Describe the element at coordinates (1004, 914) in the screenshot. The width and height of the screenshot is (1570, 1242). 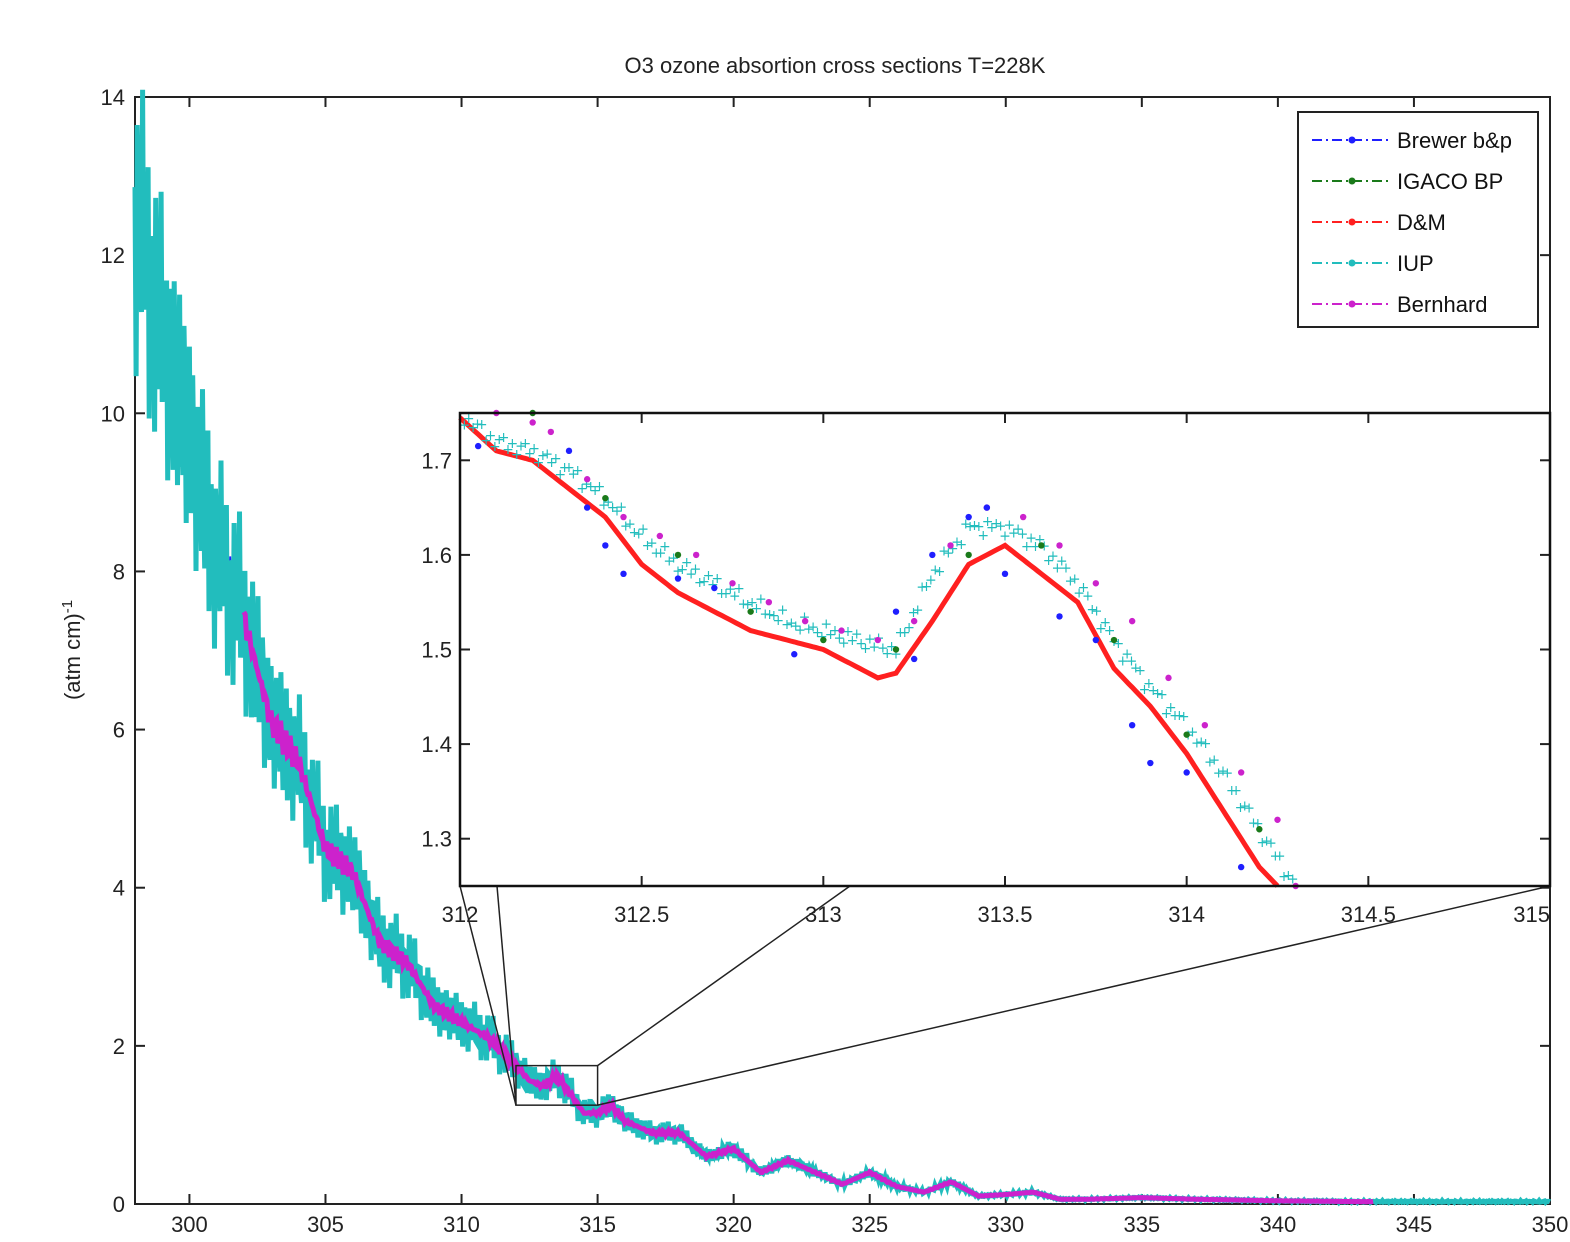
I see `inset-x-tick-label: 313.5` at that location.